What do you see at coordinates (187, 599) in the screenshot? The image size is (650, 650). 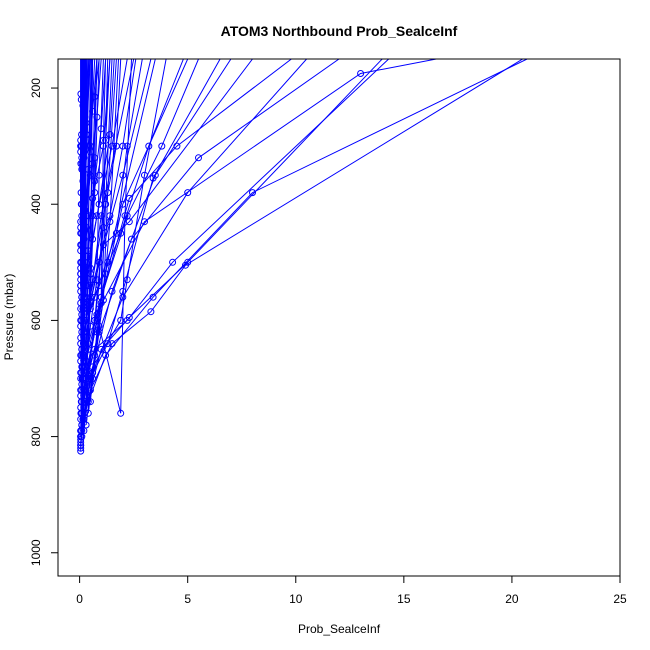 I see `x-tick-label: 5` at bounding box center [187, 599].